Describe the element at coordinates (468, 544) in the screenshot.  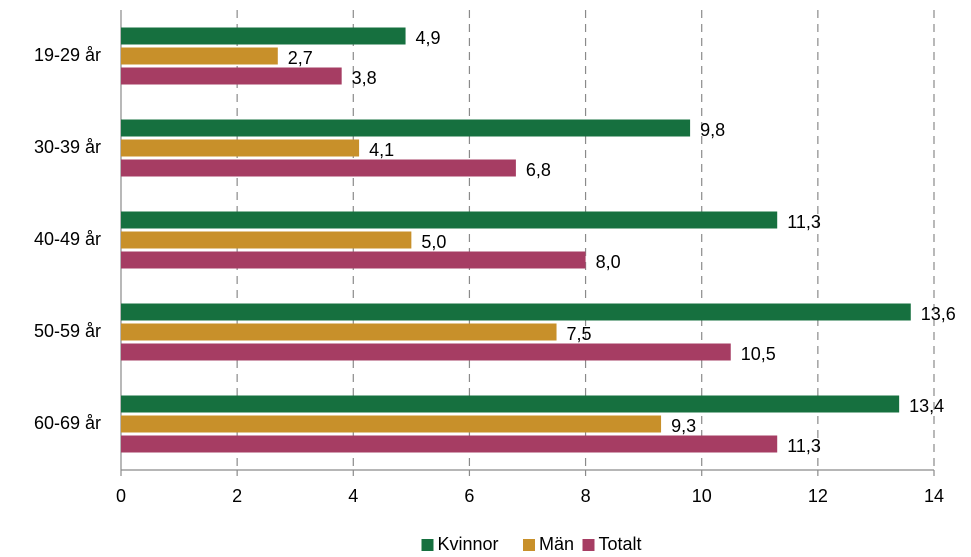
I see `legend-label: Kvinnor` at that location.